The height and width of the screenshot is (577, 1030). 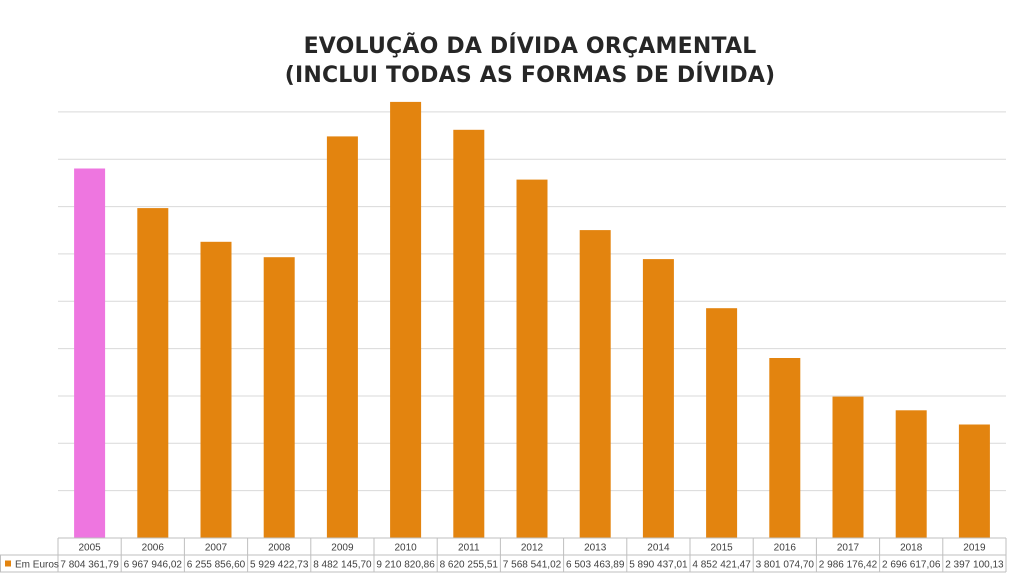 What do you see at coordinates (342, 337) in the screenshot?
I see `bar-2009` at bounding box center [342, 337].